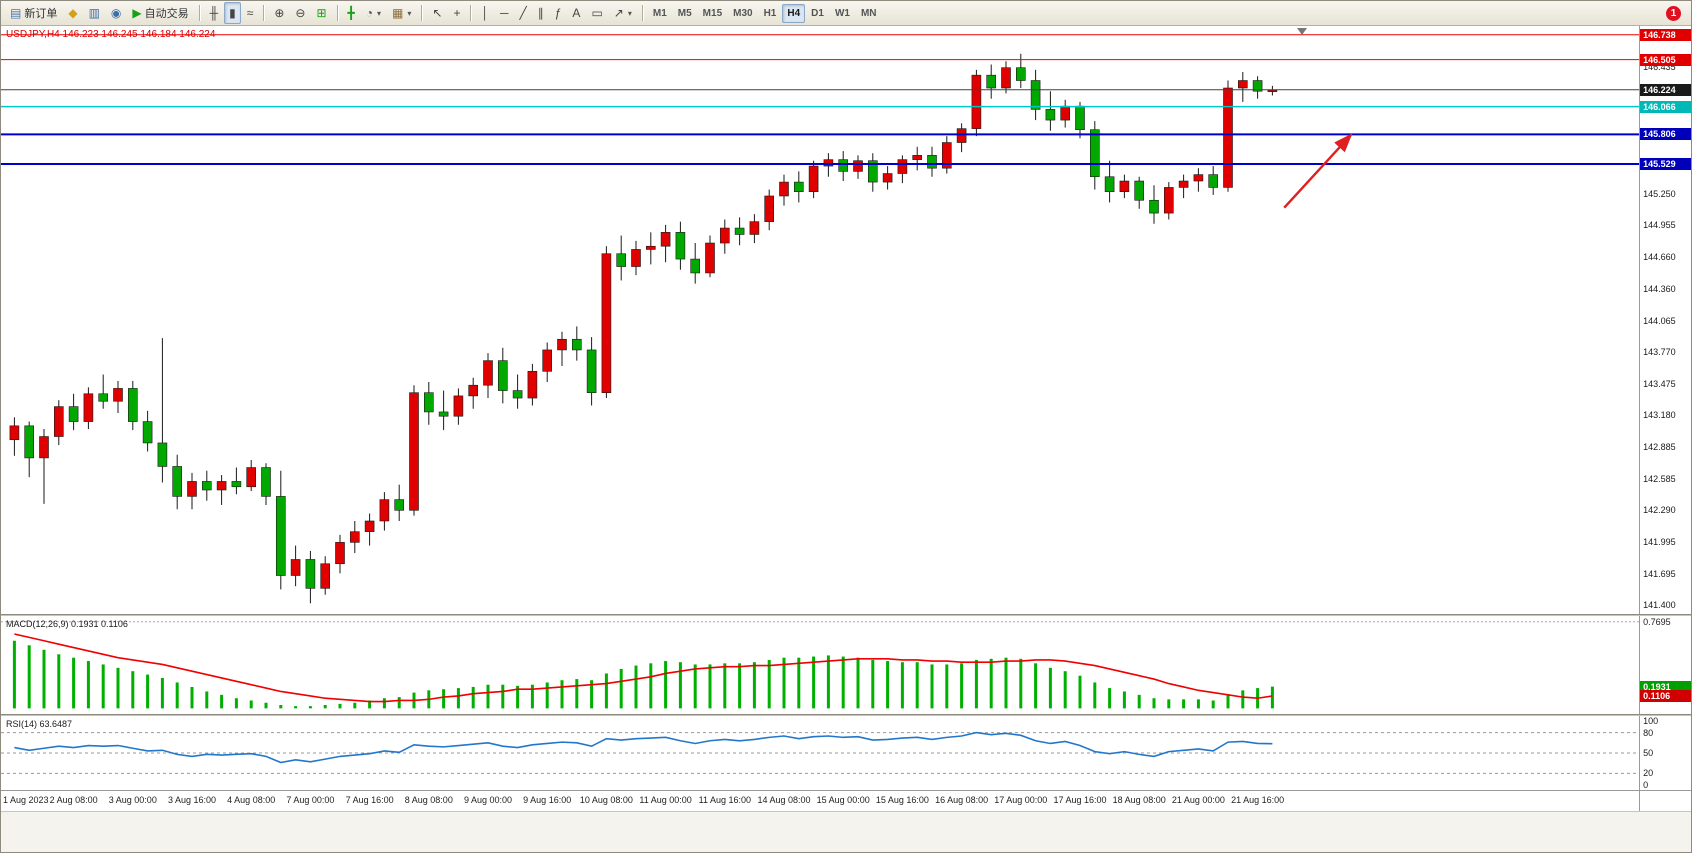 The image size is (1692, 853). I want to click on macd-histogram, so click(643, 674).